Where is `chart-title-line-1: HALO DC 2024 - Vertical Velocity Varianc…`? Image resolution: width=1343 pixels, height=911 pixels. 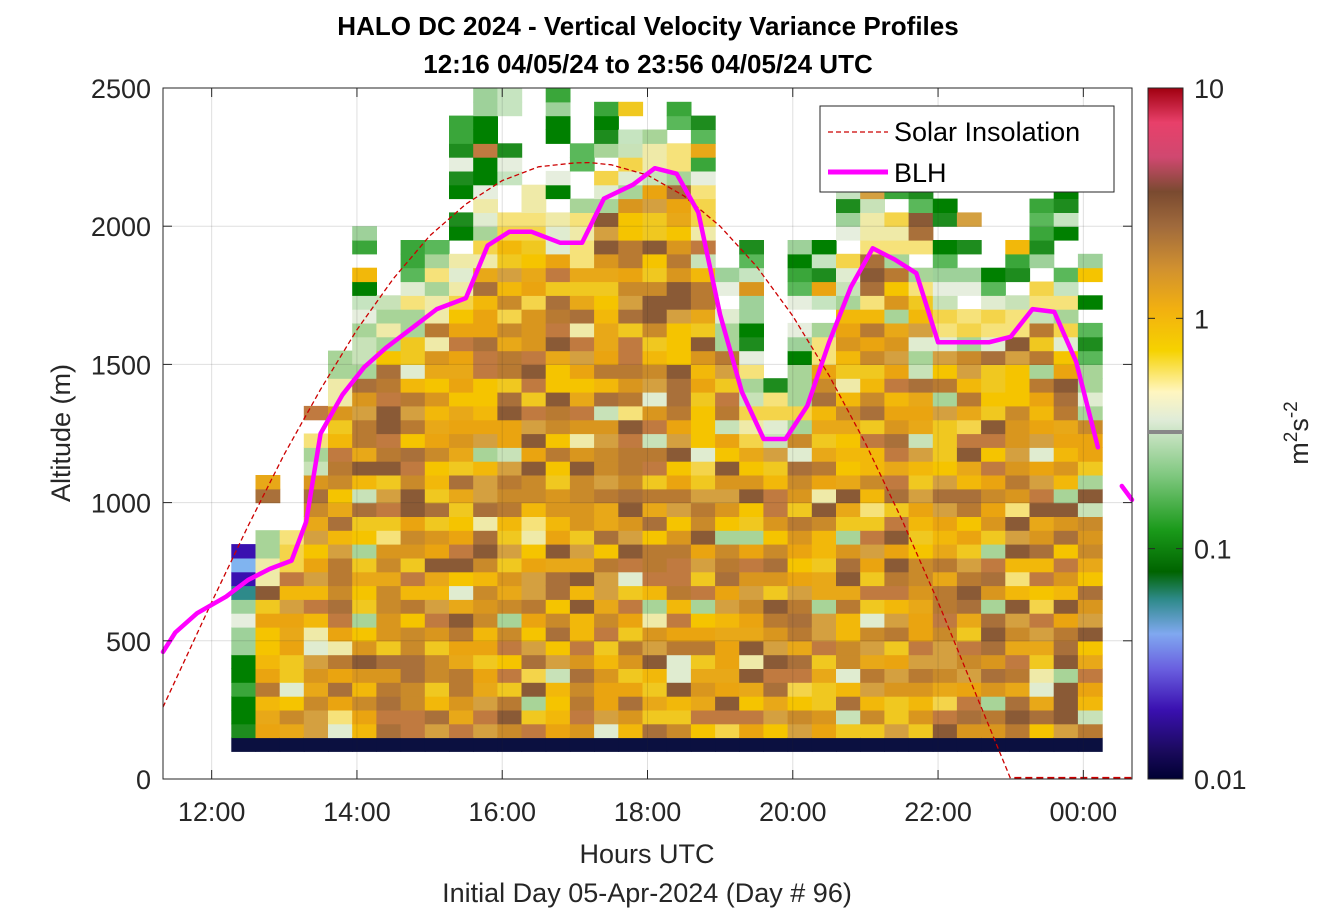 chart-title-line-1: HALO DC 2024 - Vertical Velocity Varianc… is located at coordinates (647, 26).